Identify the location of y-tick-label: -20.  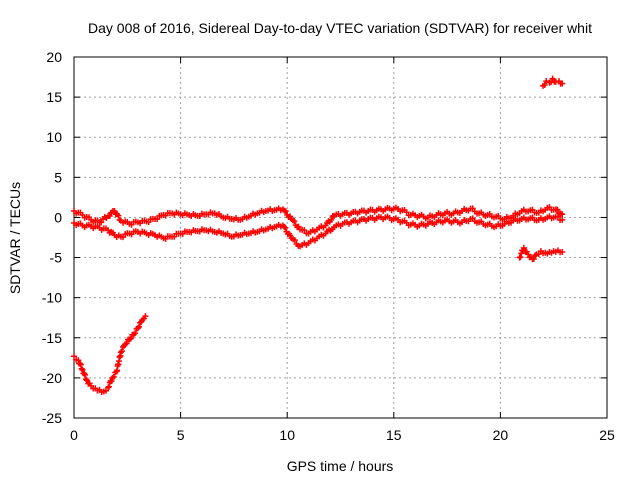
(52, 378).